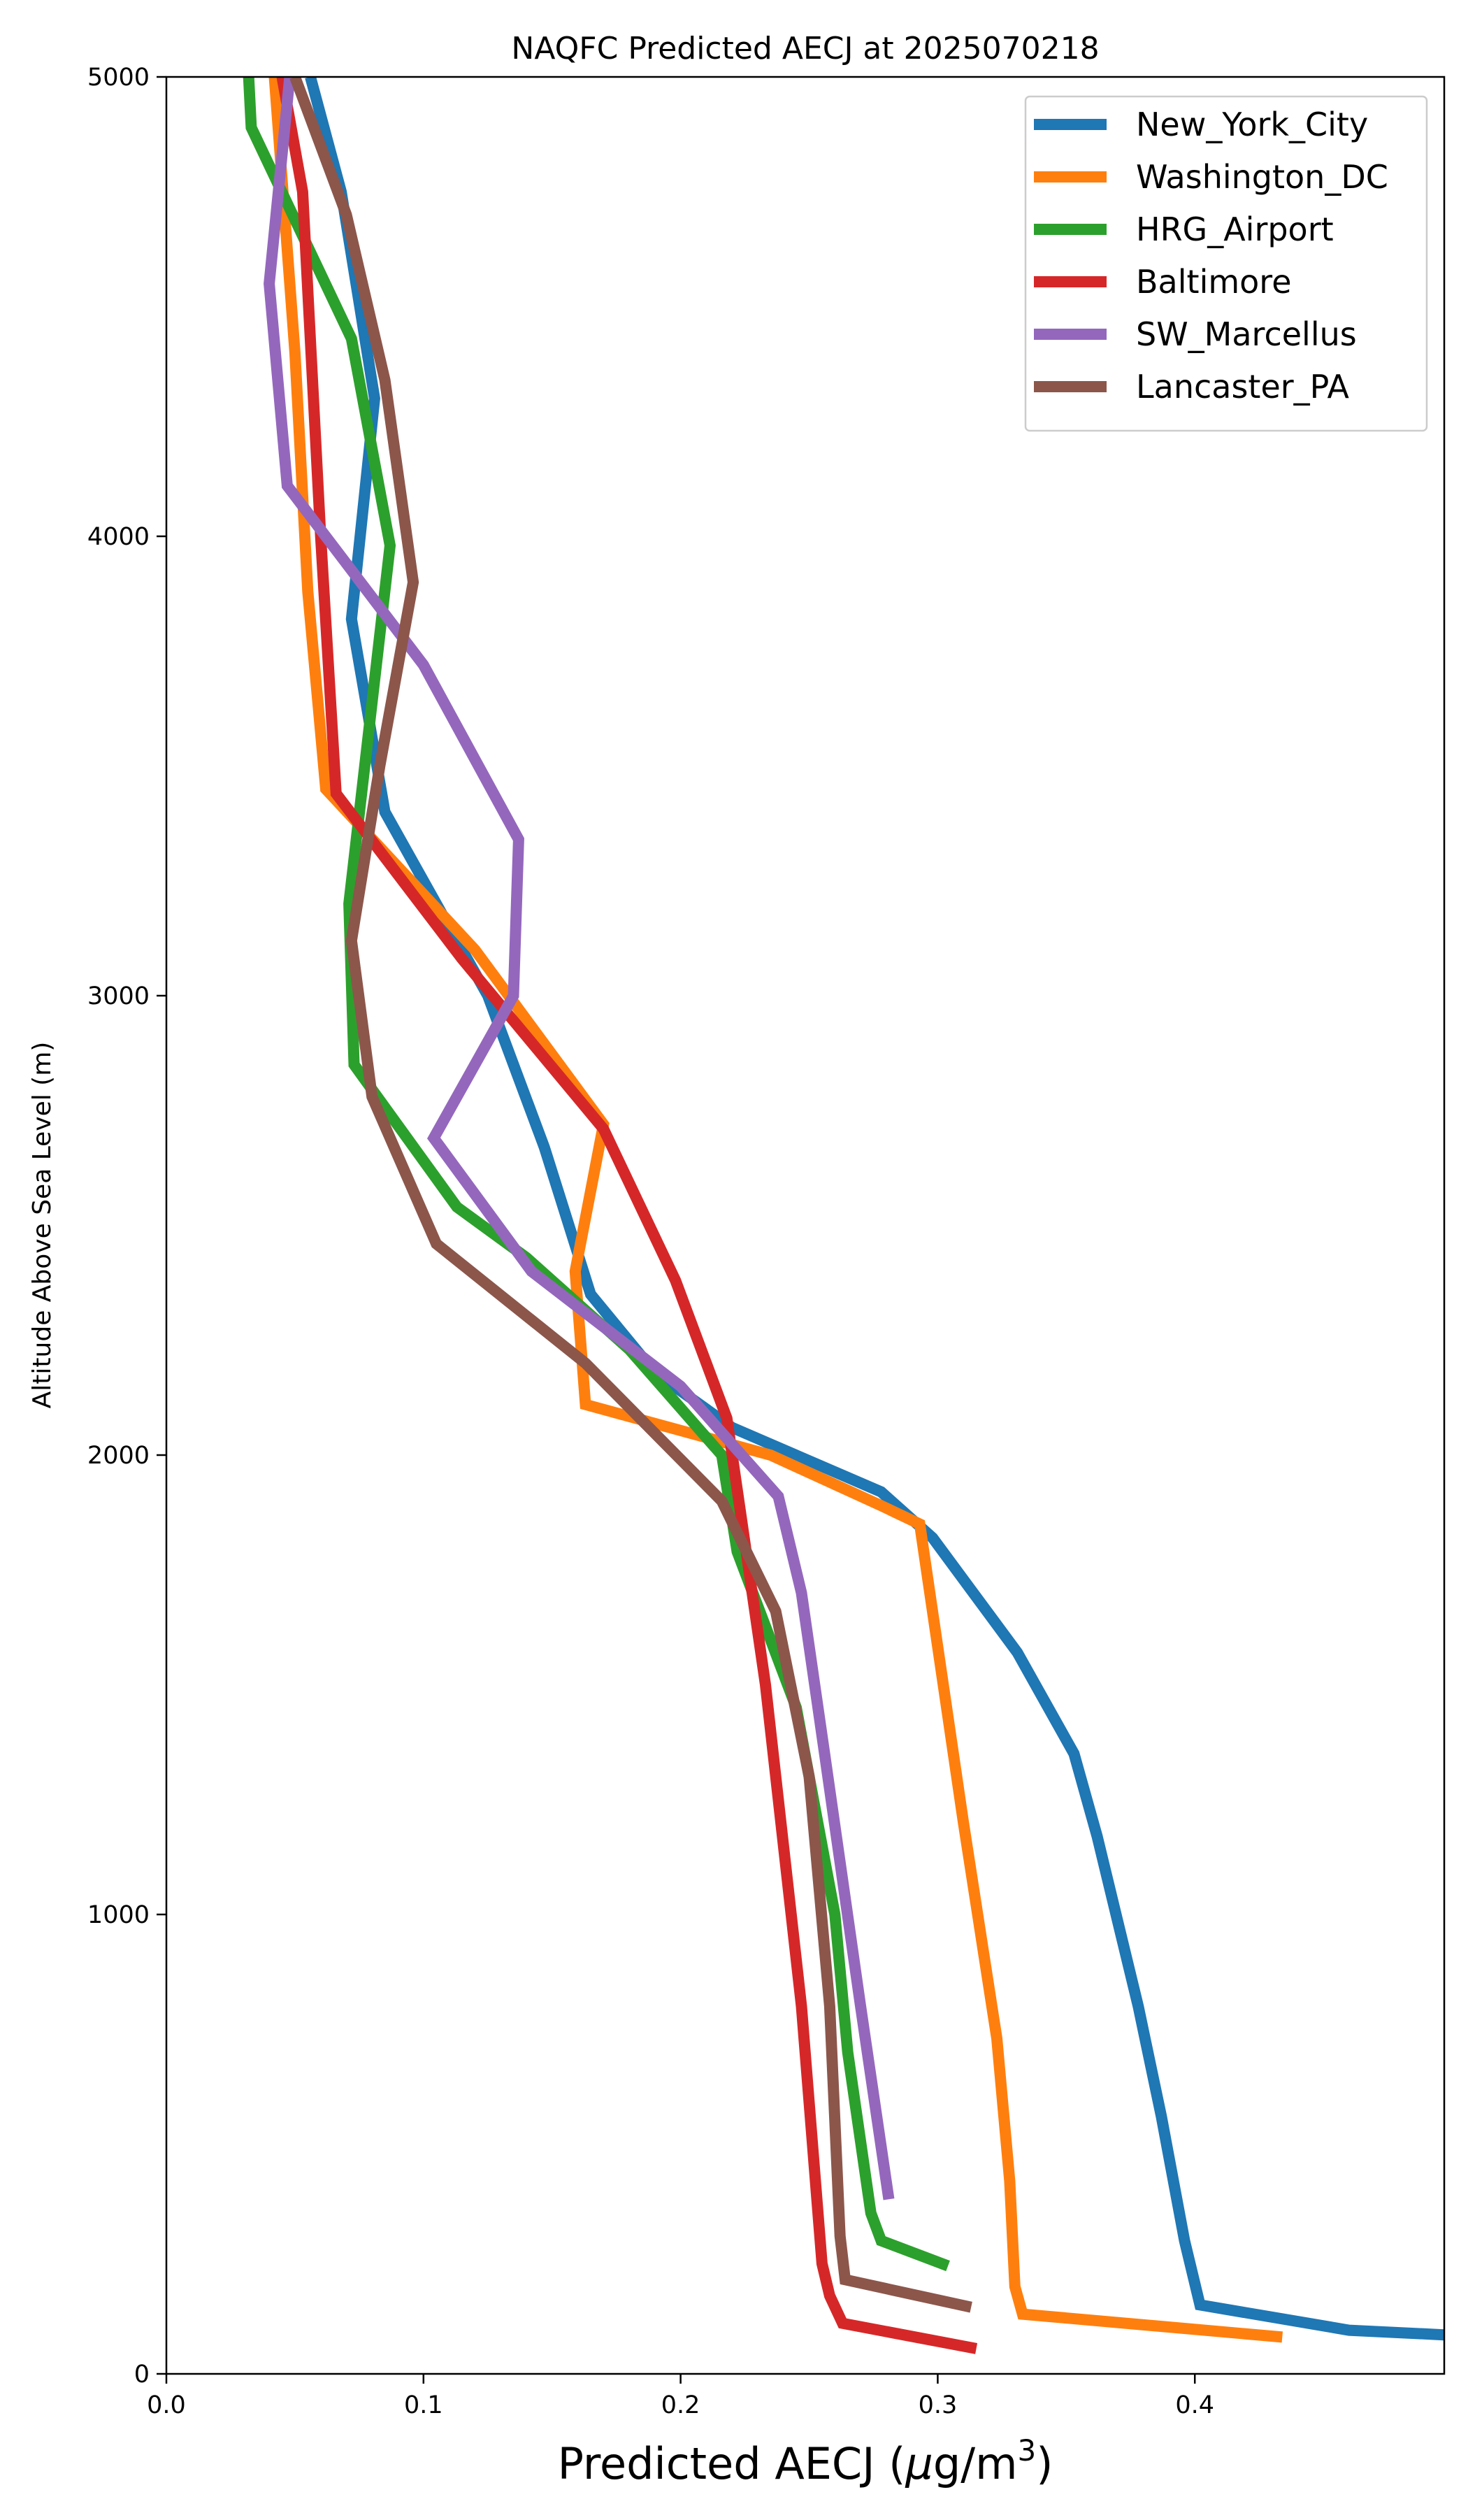 Image resolution: width=1468 pixels, height=2520 pixels. Describe the element at coordinates (919, 2463) in the screenshot. I see `x-axis-label-mu: μ` at that location.